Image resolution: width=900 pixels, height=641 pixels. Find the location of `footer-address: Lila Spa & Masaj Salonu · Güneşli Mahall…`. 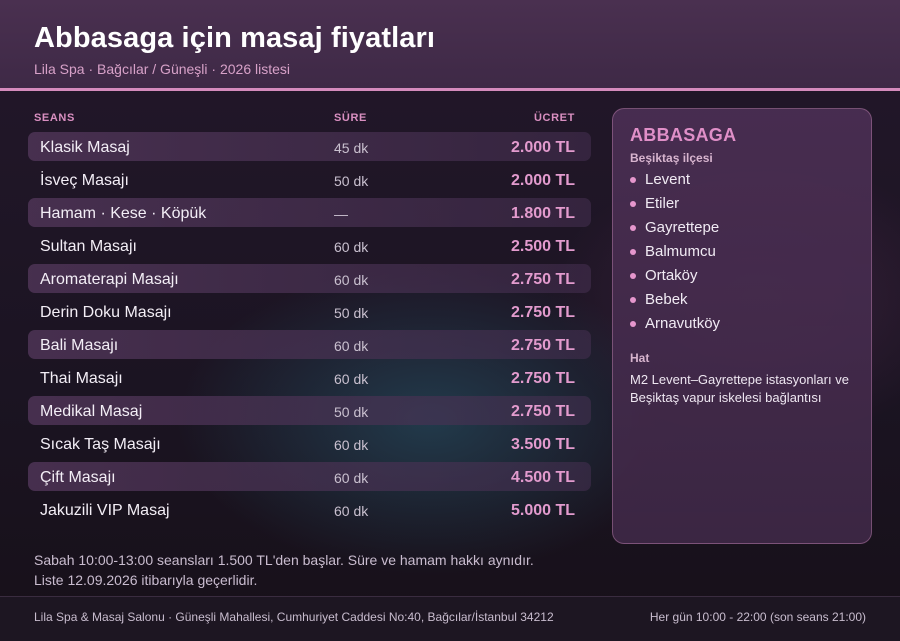

footer-address: Lila Spa & Masaj Salonu · Güneşli Mahall… is located at coordinates (294, 617).